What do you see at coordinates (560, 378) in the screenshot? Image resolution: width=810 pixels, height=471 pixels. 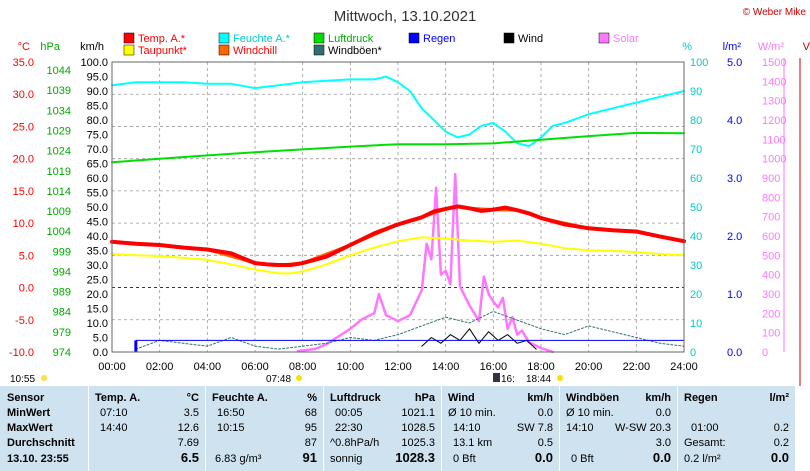 I see `sunset-icon` at bounding box center [560, 378].